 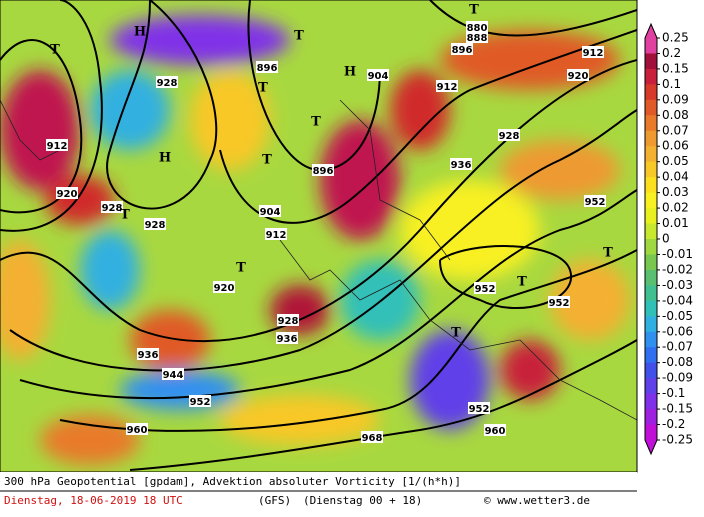 I want to click on colorbar-label: -0.02, so click(x=677, y=269).